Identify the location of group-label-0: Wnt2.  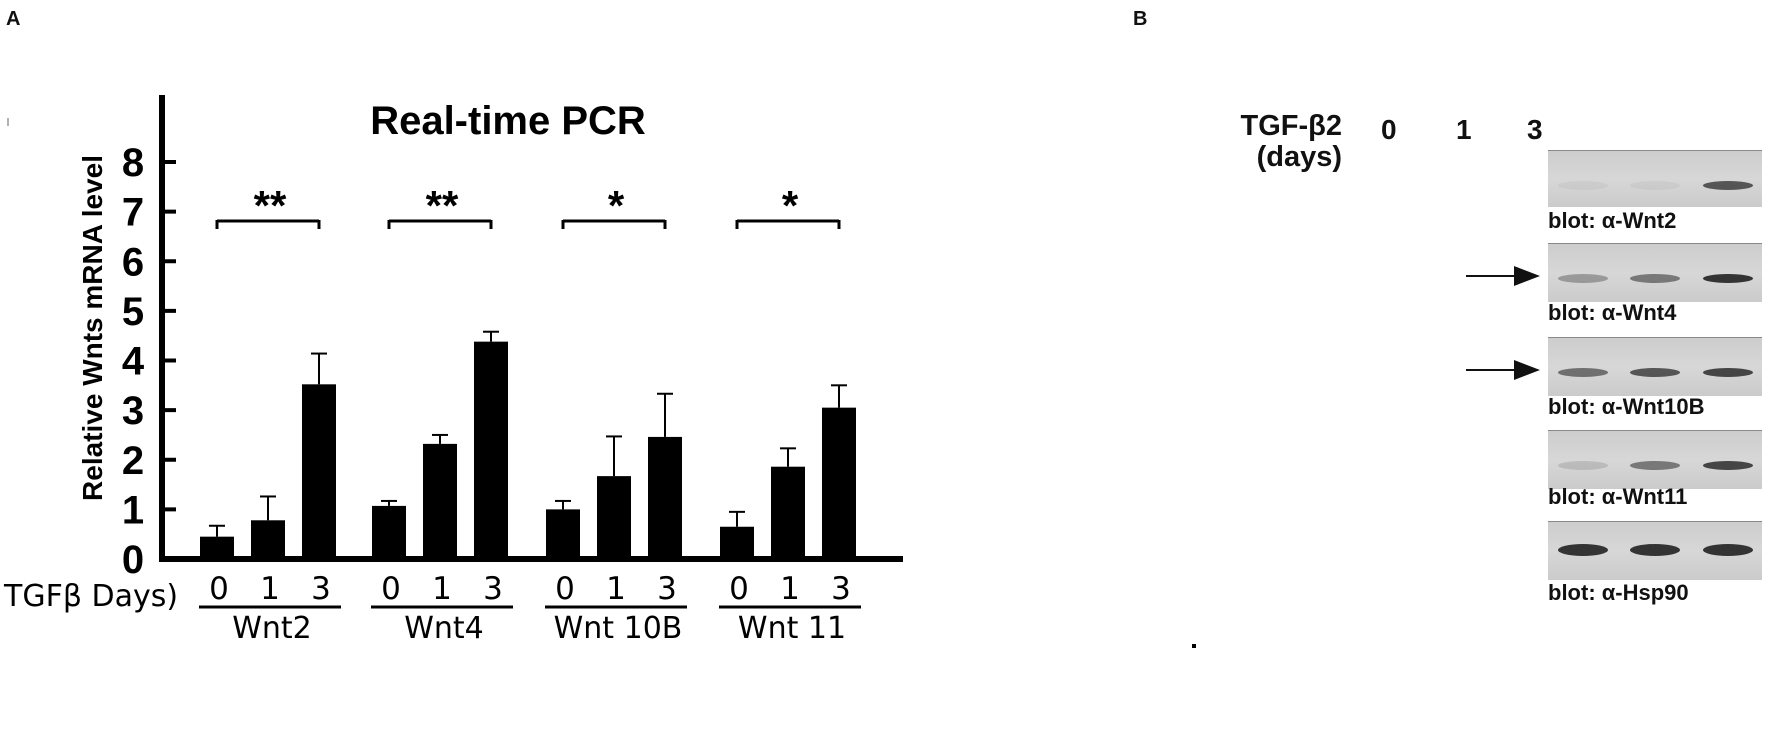
(272, 628).